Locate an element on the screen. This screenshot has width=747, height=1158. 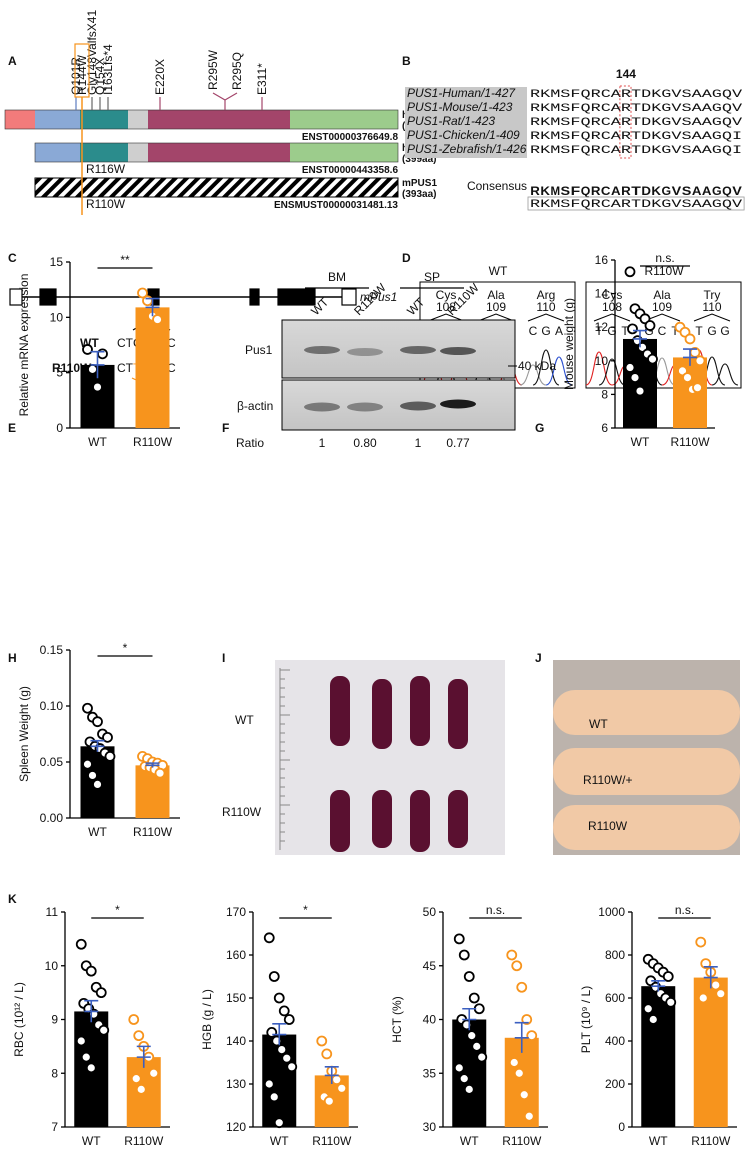
amino-acid: Arg is located at coordinates (546, 295).